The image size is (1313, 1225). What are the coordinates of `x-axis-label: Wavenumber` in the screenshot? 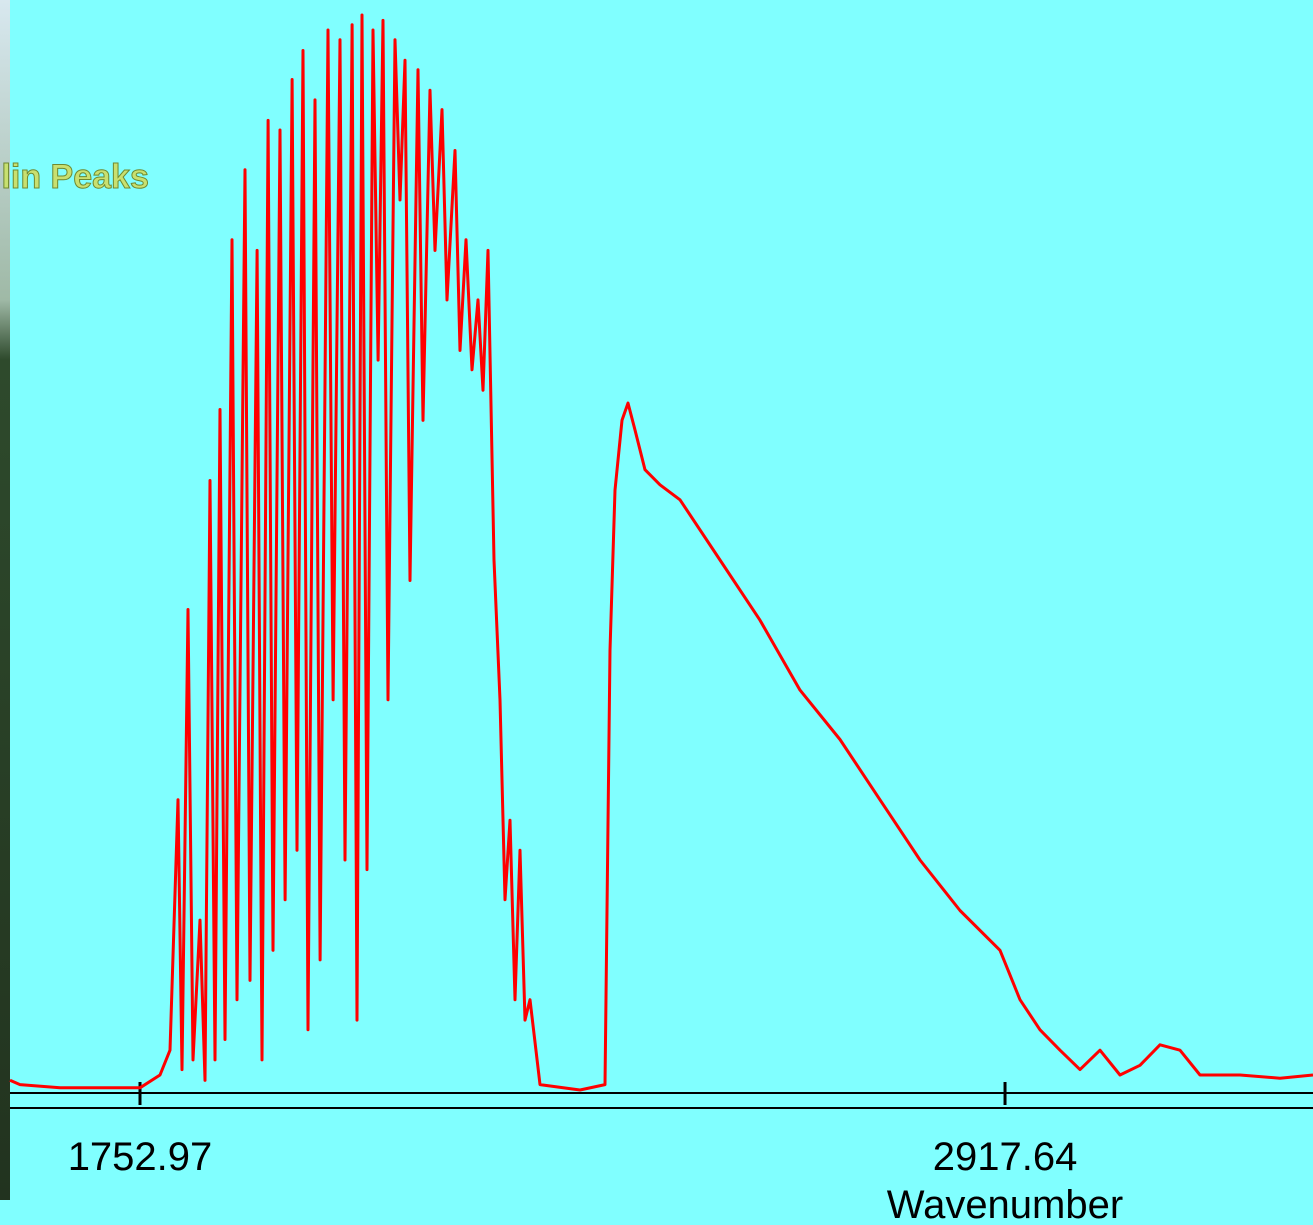 It's located at (1005, 1204).